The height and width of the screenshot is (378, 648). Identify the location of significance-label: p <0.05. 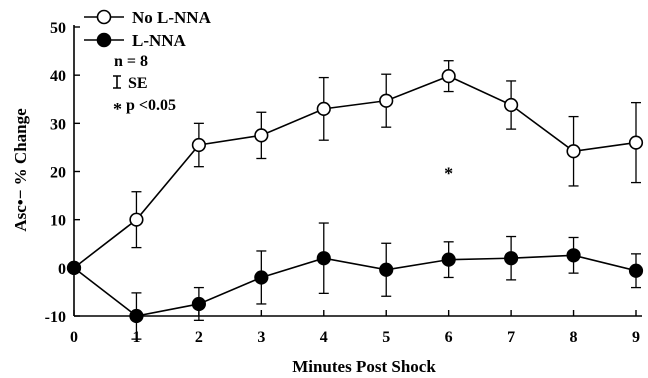
(151, 105).